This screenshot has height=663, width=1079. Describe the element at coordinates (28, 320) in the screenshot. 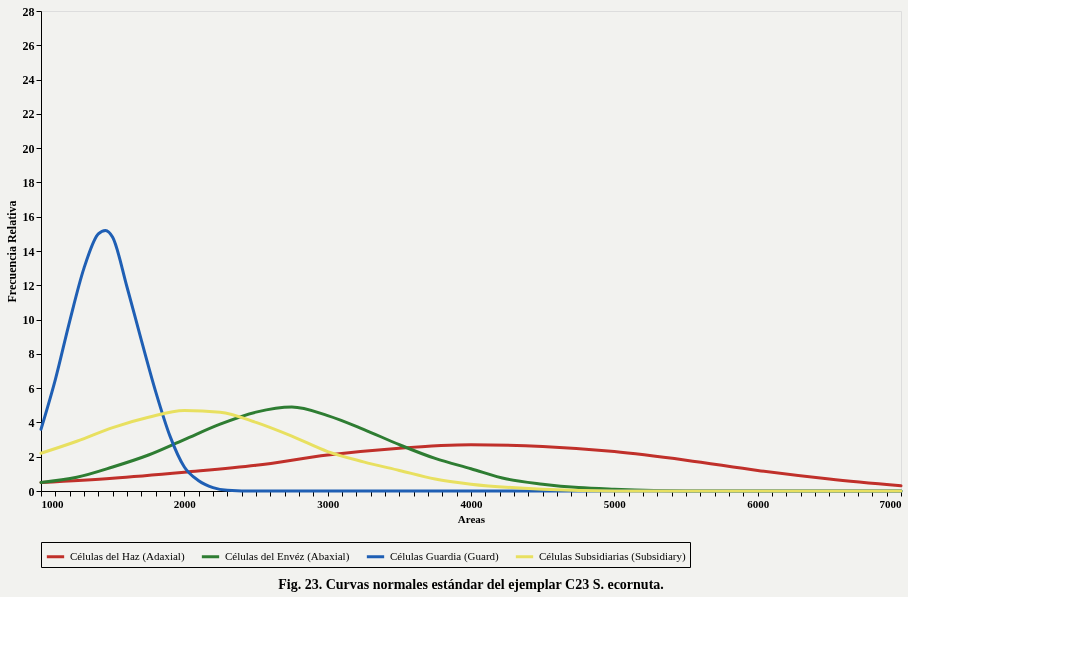

I see `y-tick-label: 10` at that location.